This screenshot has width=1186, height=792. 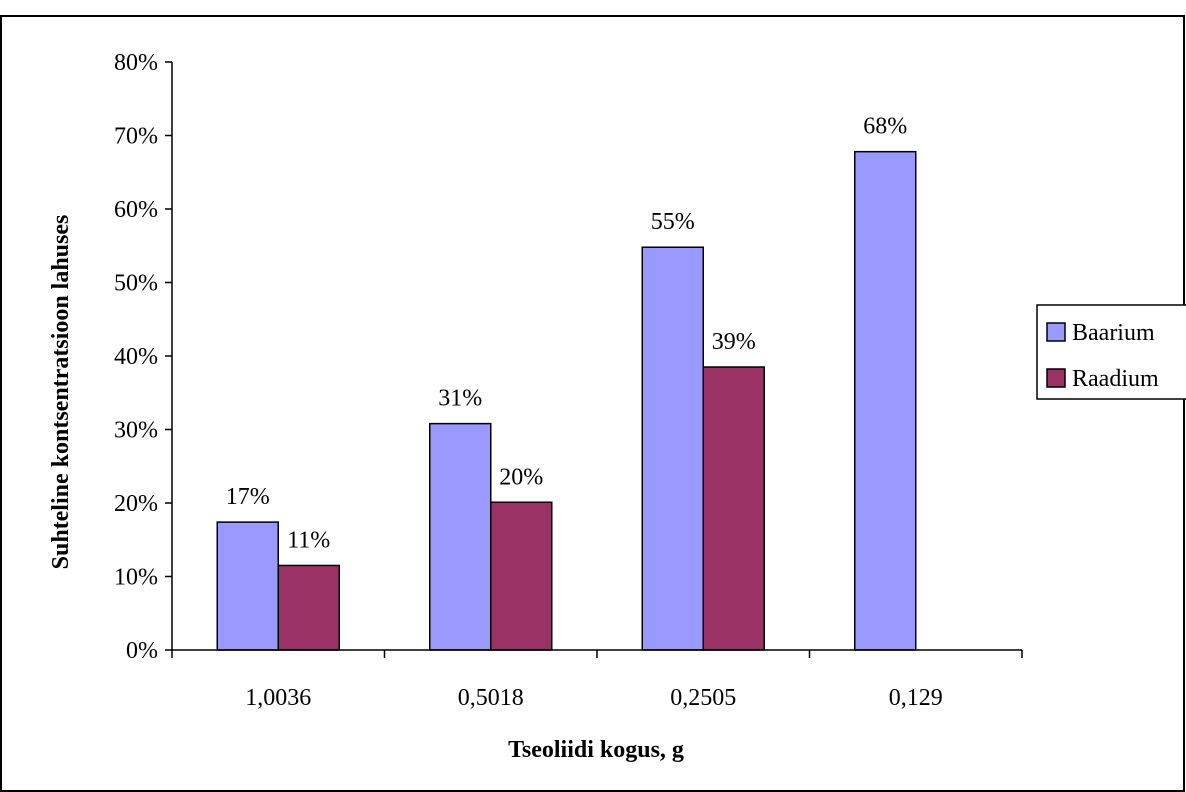 I want to click on y-tick-label: 30%, so click(x=136, y=431).